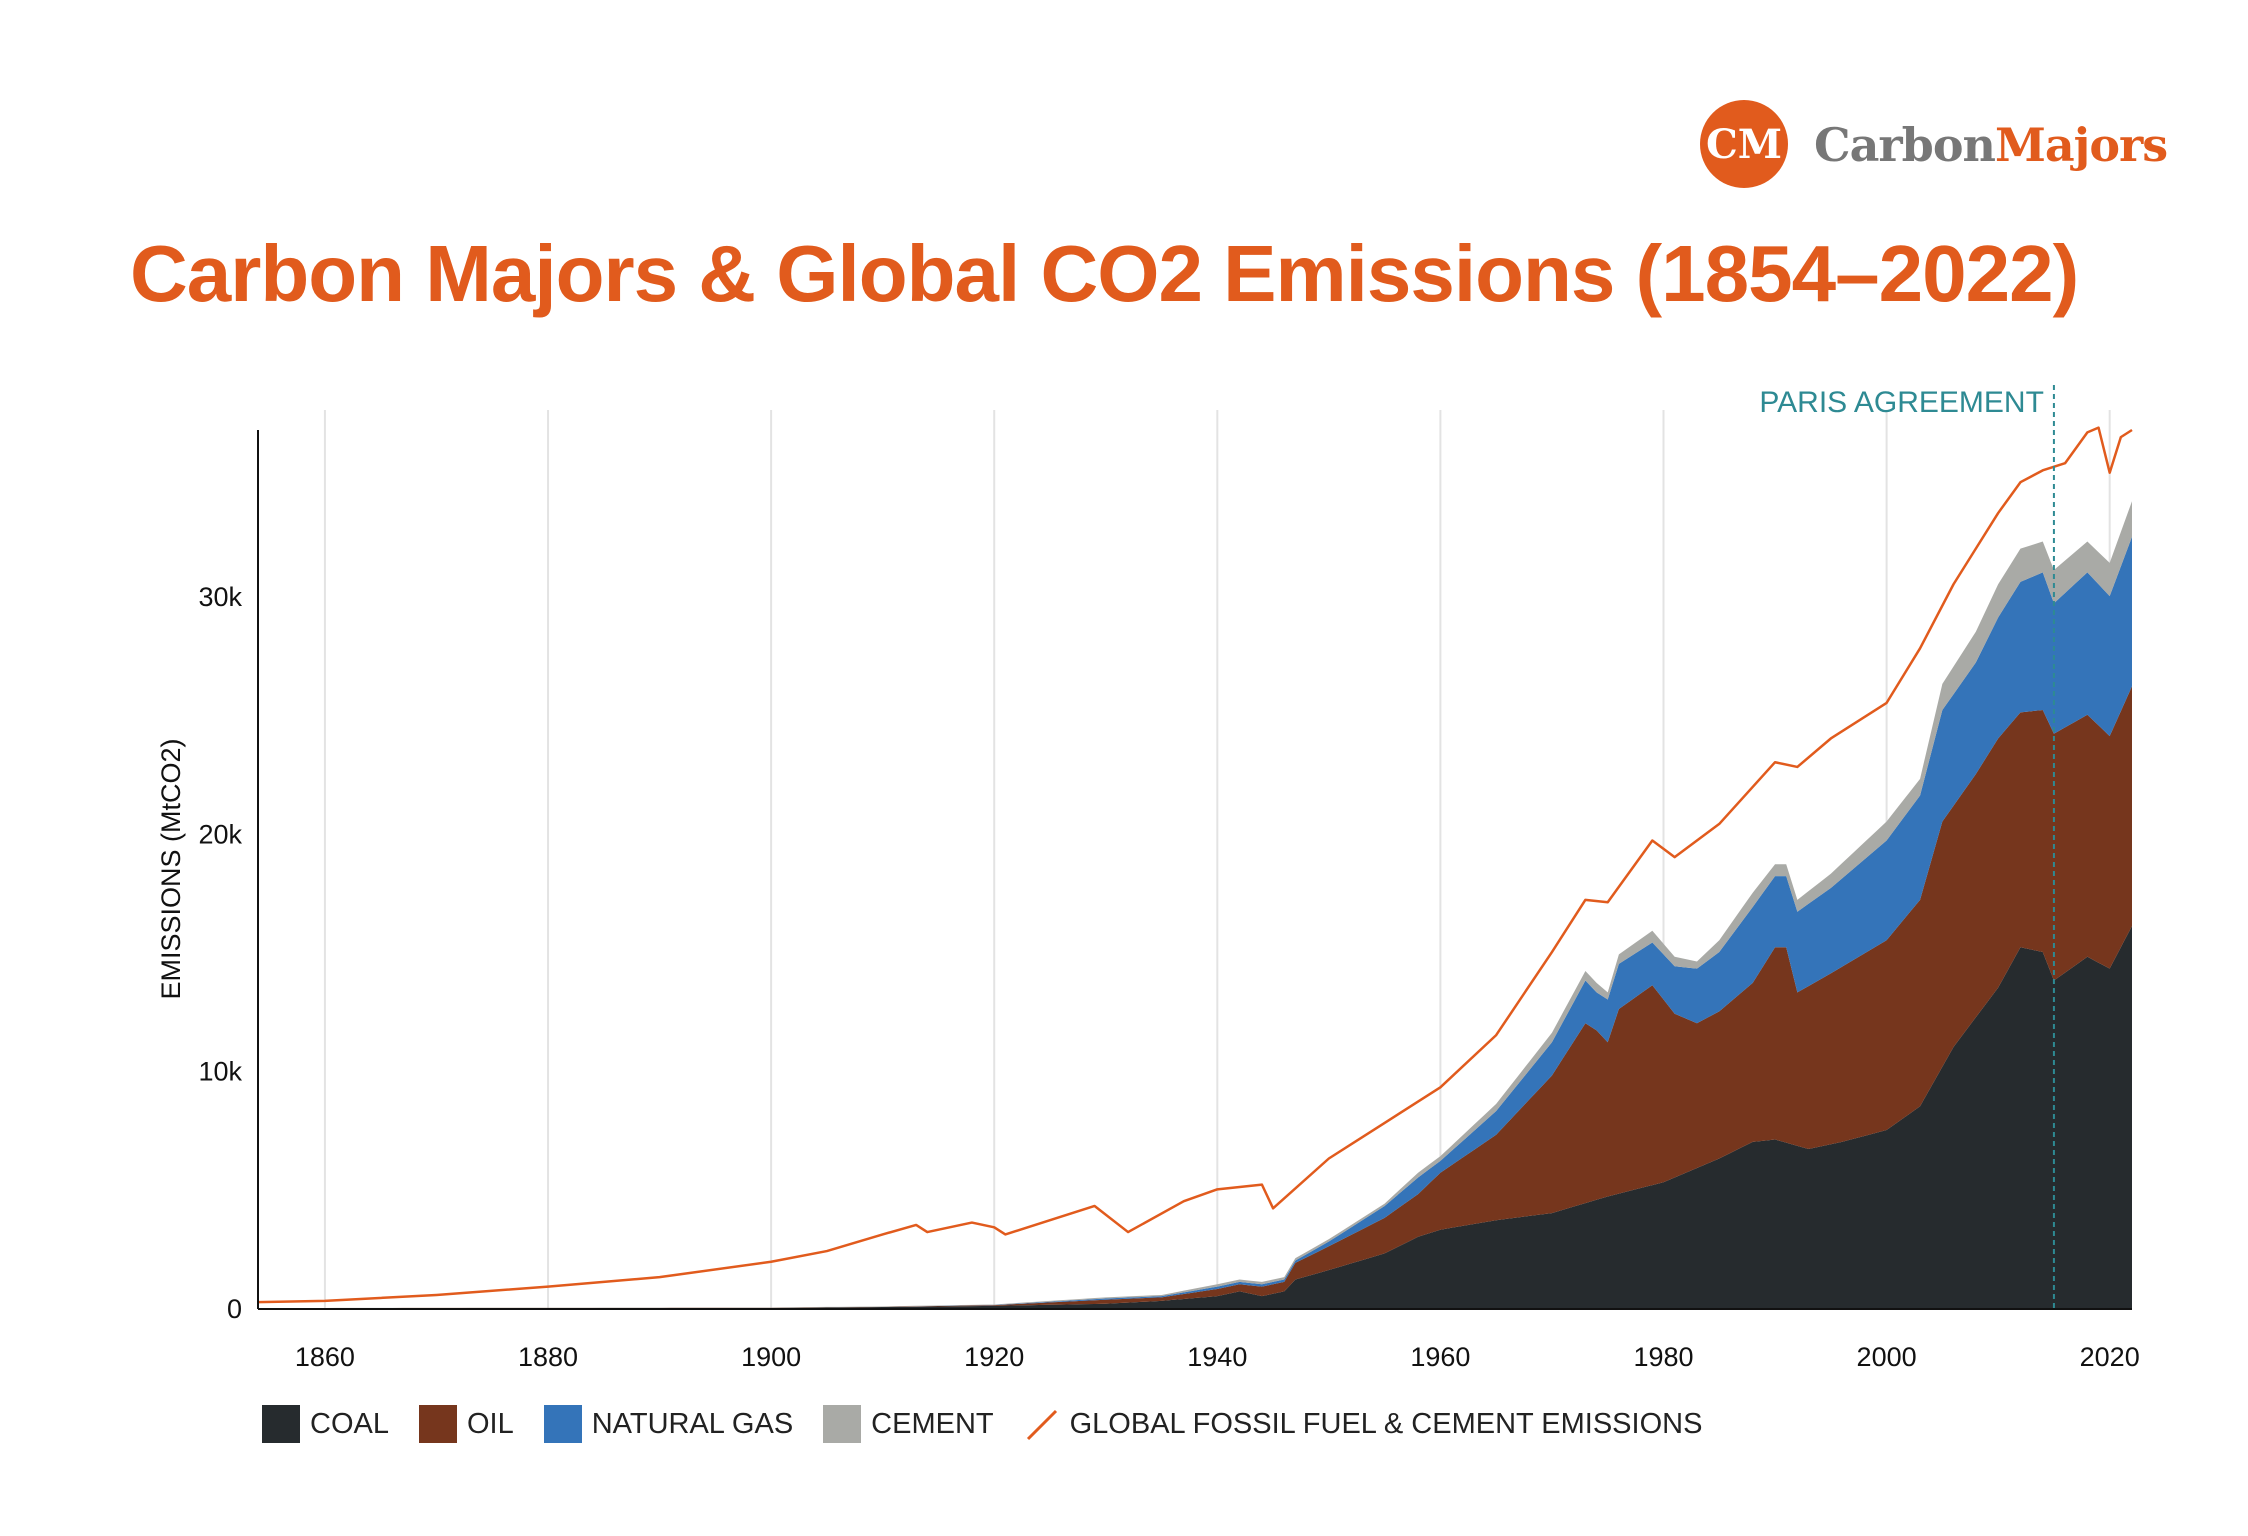 This screenshot has height=1536, width=2248. What do you see at coordinates (1905, 145) in the screenshot?
I see `logo-text-carbon: Carbon` at bounding box center [1905, 145].